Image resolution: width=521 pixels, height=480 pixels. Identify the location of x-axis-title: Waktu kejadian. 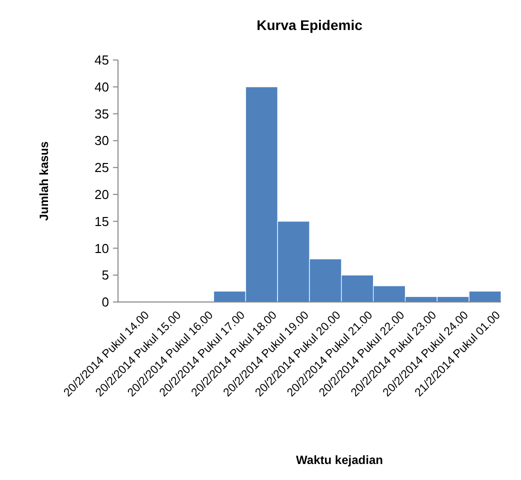
(339, 460).